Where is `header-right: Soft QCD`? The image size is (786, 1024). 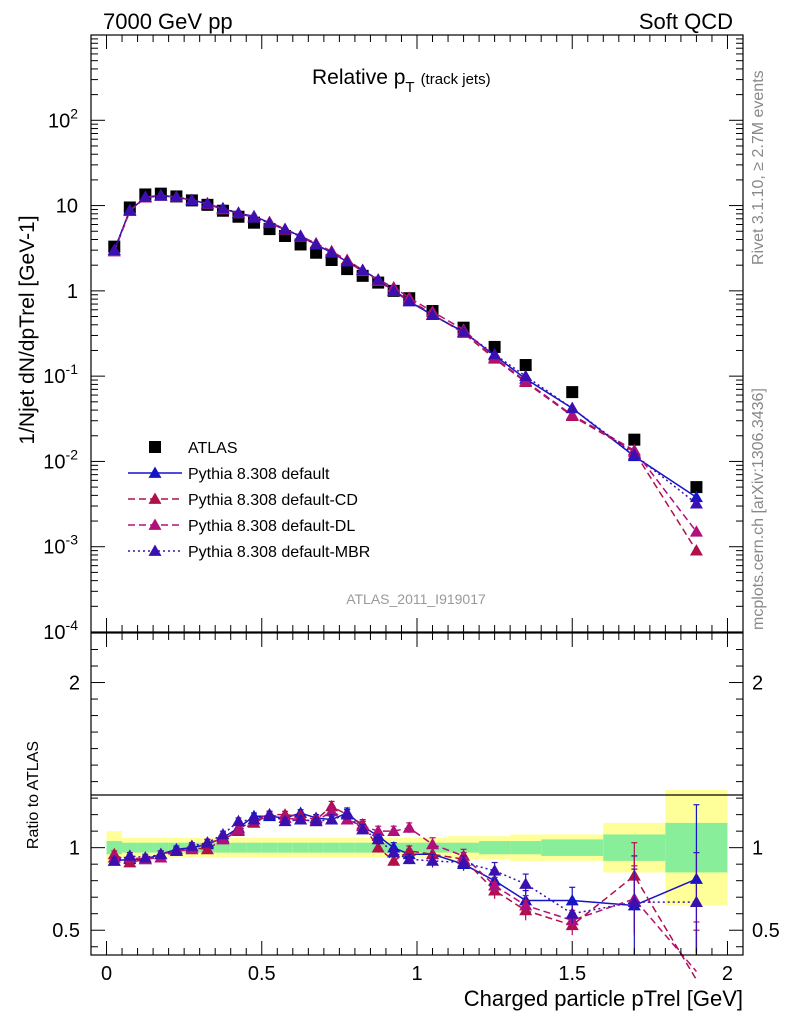
header-right: Soft QCD is located at coordinates (686, 21).